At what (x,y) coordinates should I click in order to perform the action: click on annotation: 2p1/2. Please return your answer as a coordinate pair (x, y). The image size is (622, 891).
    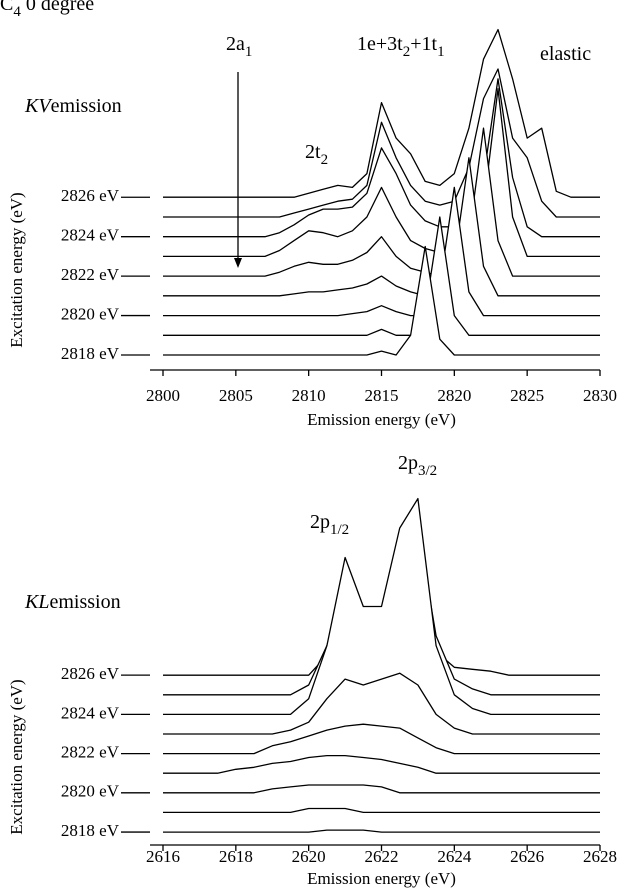
    Looking at the image, I should click on (329, 524).